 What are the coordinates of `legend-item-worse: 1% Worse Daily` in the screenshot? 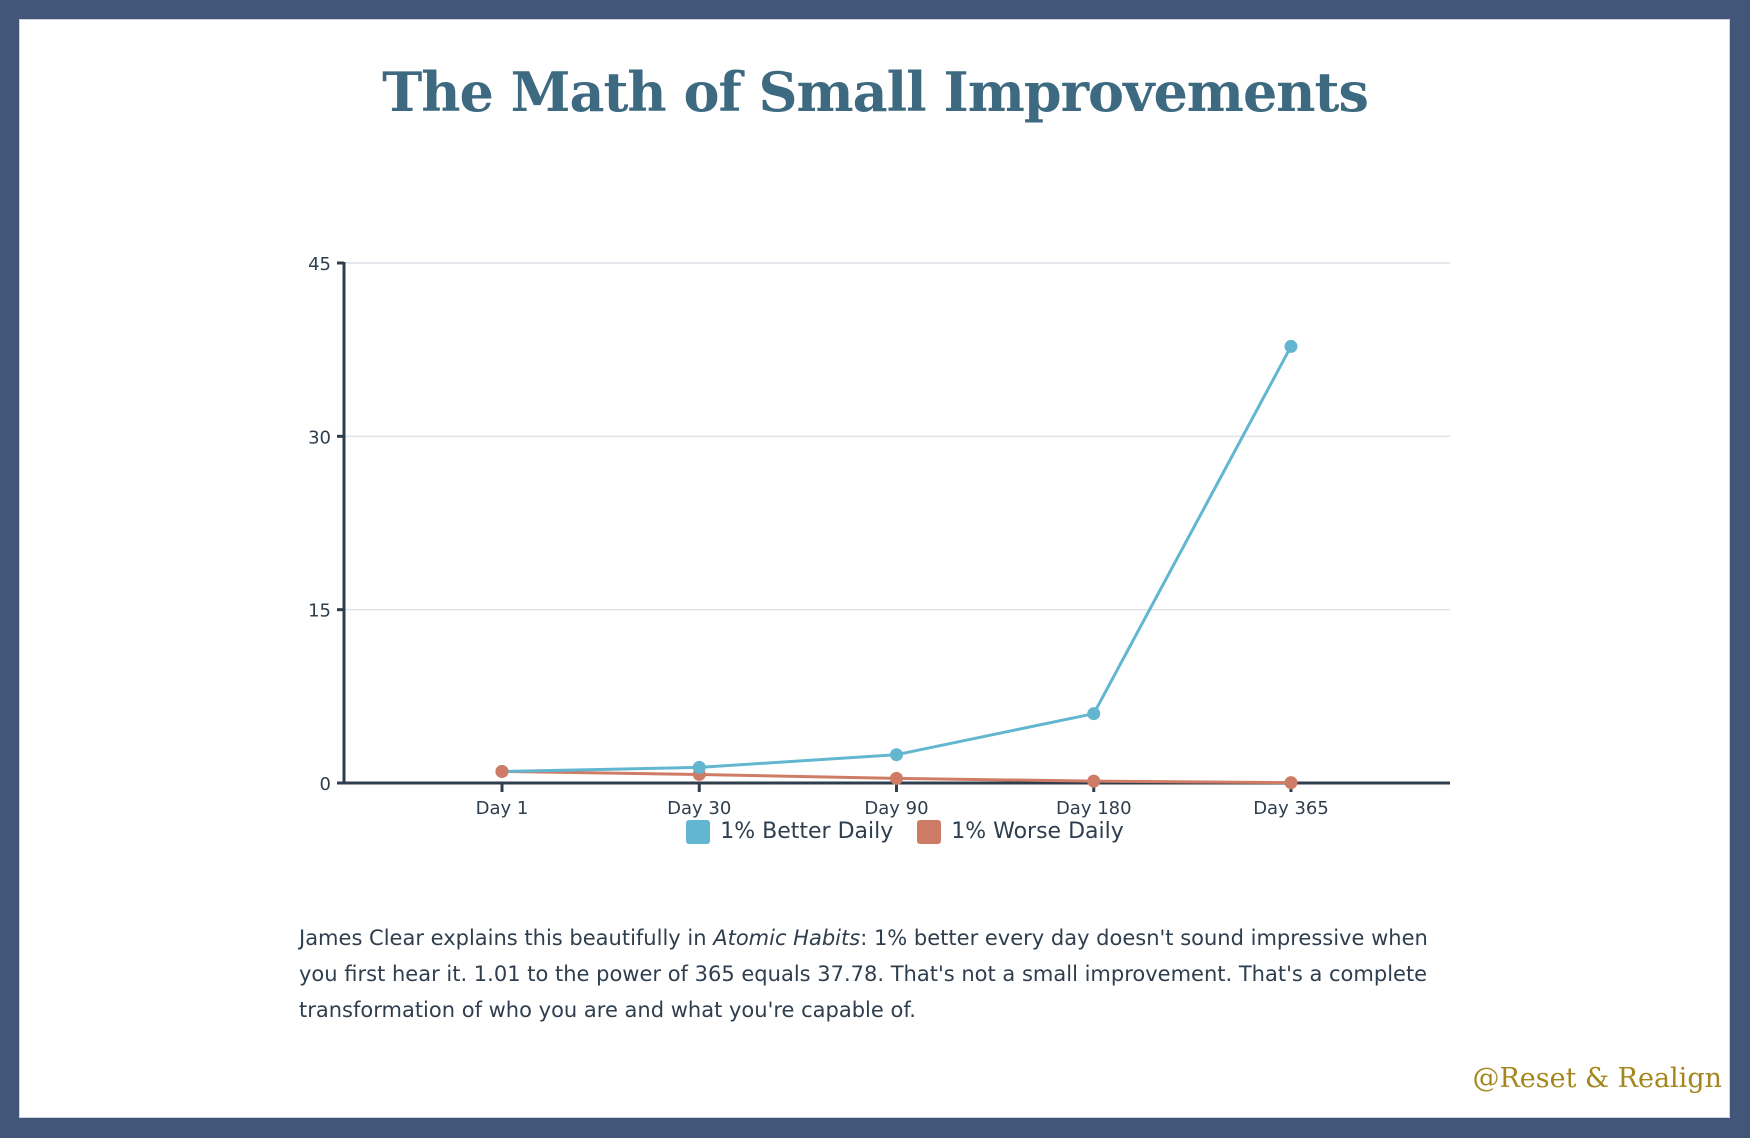 It's located at (1020, 831).